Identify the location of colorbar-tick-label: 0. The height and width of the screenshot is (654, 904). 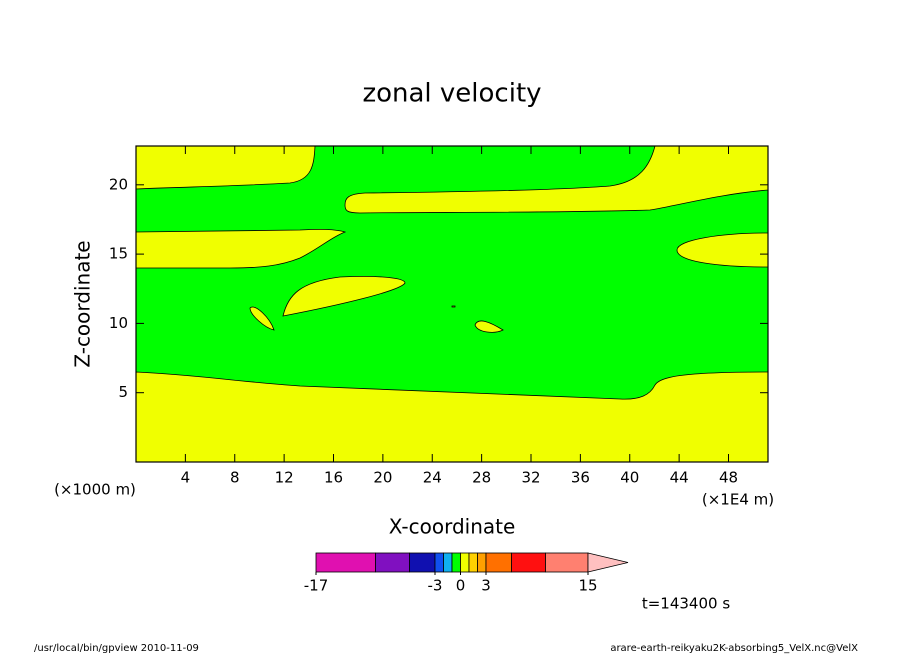
(461, 586).